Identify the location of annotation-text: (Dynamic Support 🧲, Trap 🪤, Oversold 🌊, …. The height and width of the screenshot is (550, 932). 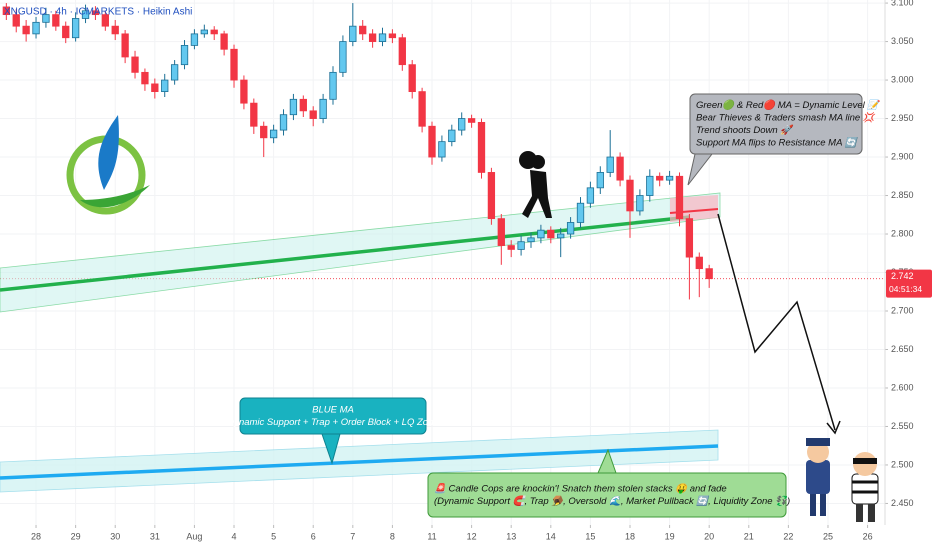
(612, 501).